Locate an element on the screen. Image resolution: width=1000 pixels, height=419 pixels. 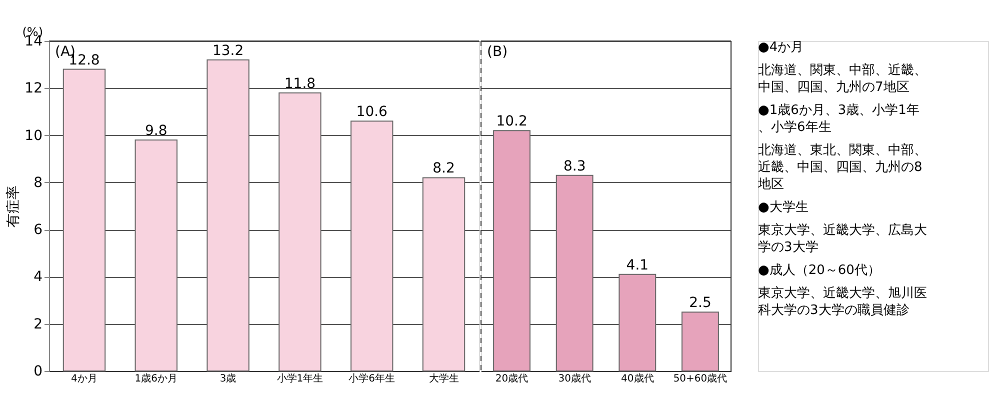
text: ●1歳6か月、3歳、小学1年、小学6年生 is located at coordinates (839, 119).